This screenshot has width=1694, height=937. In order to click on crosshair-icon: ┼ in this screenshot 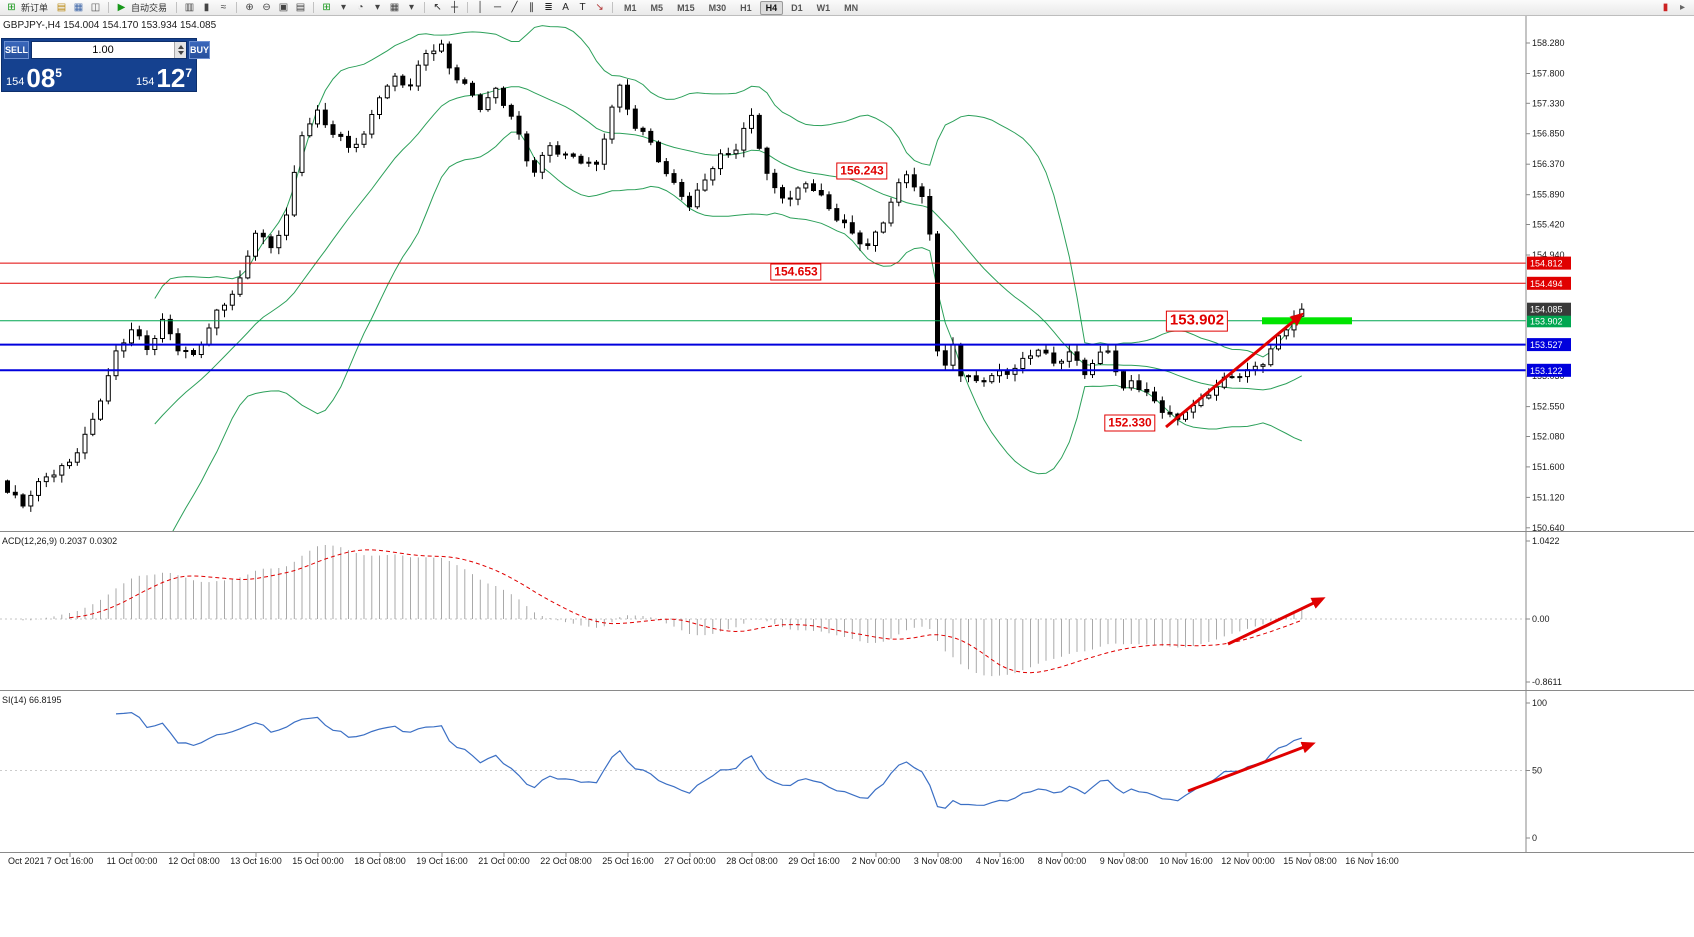, I will do `click(454, 7)`.